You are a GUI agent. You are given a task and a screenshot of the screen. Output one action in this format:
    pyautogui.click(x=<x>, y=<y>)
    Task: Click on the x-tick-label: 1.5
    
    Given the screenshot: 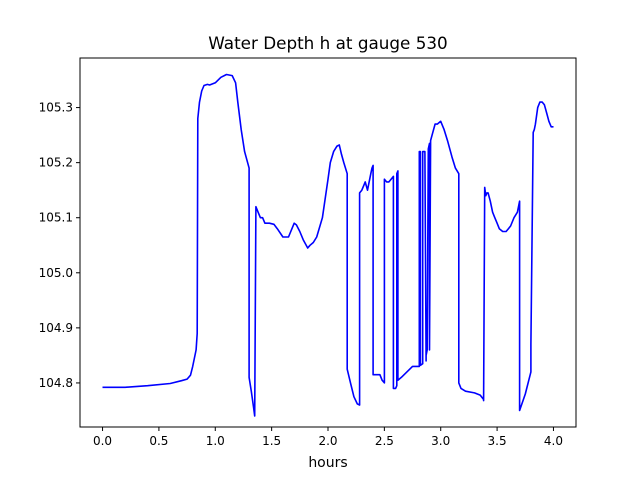 What is the action you would take?
    pyautogui.click(x=271, y=441)
    